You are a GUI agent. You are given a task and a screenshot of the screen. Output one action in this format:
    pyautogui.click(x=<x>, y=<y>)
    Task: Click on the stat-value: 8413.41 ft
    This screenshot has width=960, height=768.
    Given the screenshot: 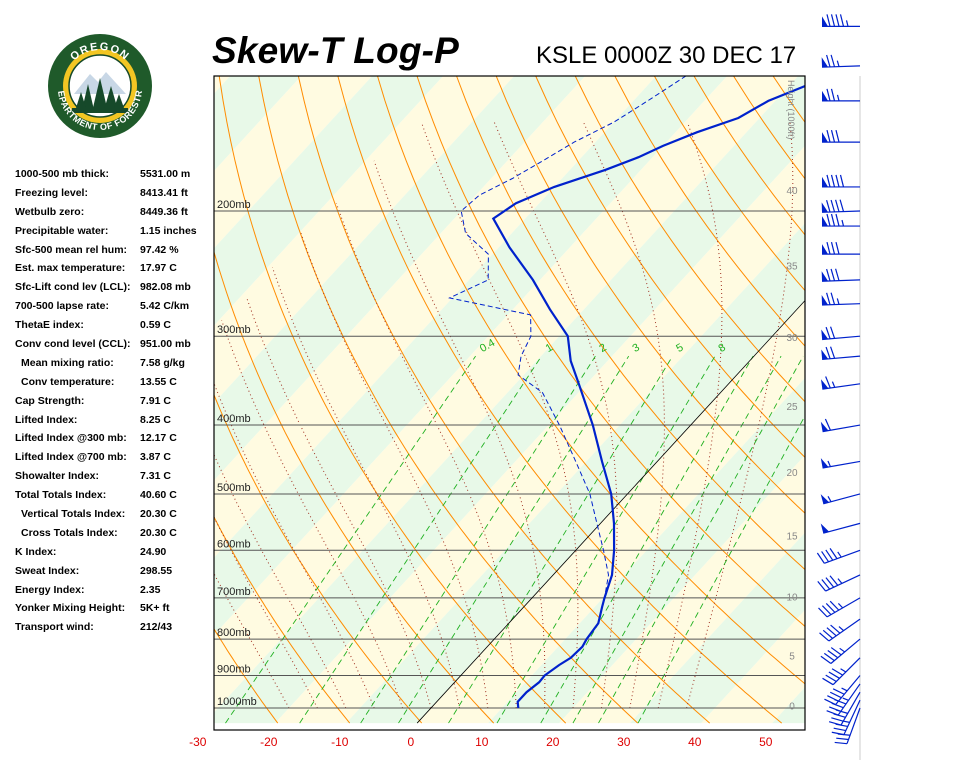 What is the action you would take?
    pyautogui.click(x=164, y=192)
    